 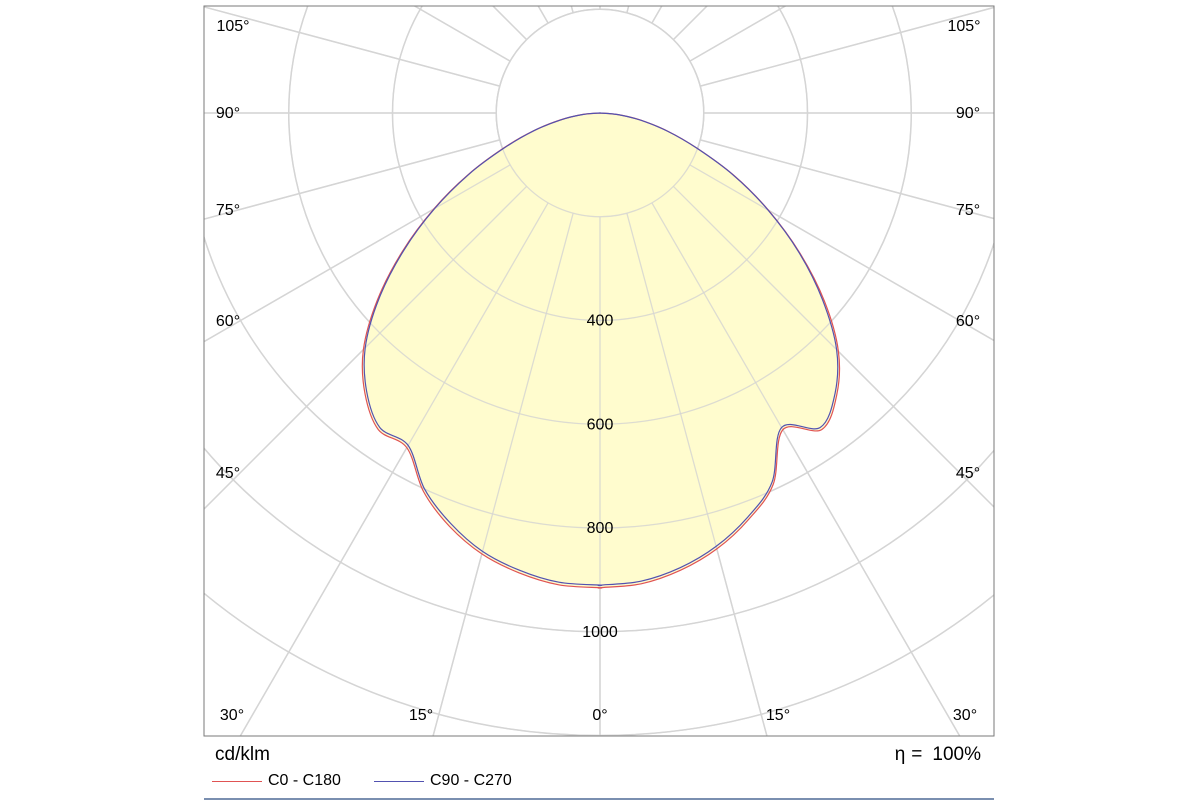 What do you see at coordinates (399, 781) in the screenshot?
I see `legend-swatch-c90-c270` at bounding box center [399, 781].